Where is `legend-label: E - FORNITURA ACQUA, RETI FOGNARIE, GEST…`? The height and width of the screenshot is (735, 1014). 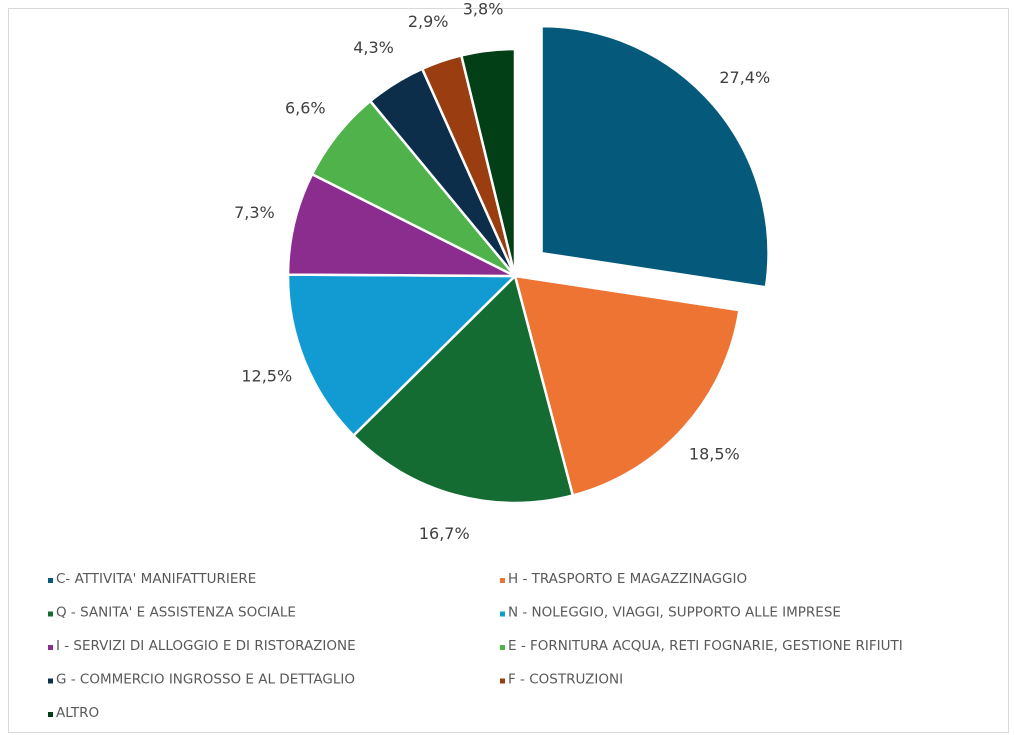 legend-label: E - FORNITURA ACQUA, RETI FOGNARIE, GEST… is located at coordinates (705, 646).